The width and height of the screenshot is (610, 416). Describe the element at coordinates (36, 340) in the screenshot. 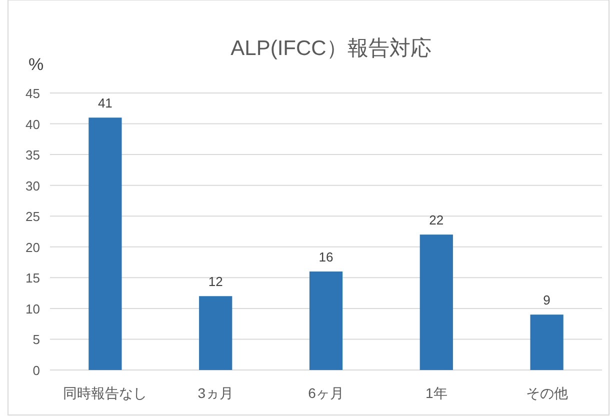

I see `y-tick-label: 5` at that location.